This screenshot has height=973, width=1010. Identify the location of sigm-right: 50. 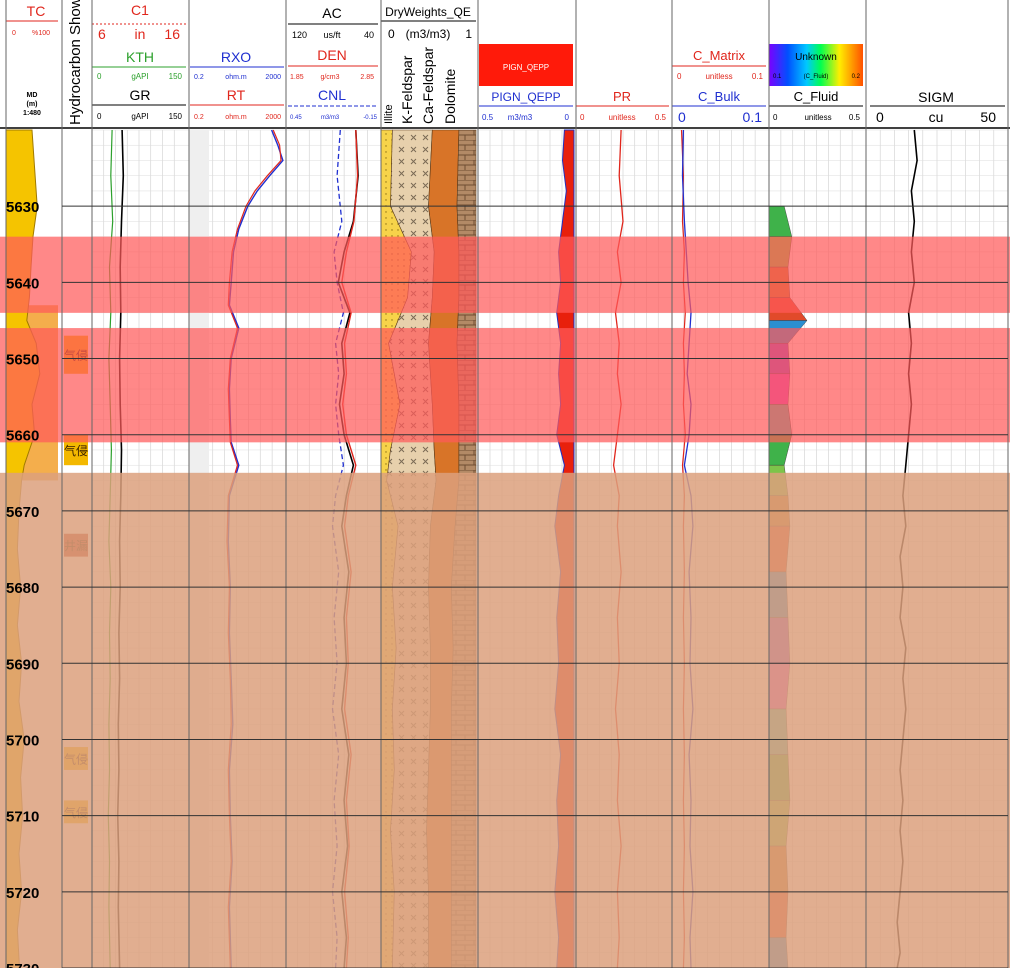
(988, 117).